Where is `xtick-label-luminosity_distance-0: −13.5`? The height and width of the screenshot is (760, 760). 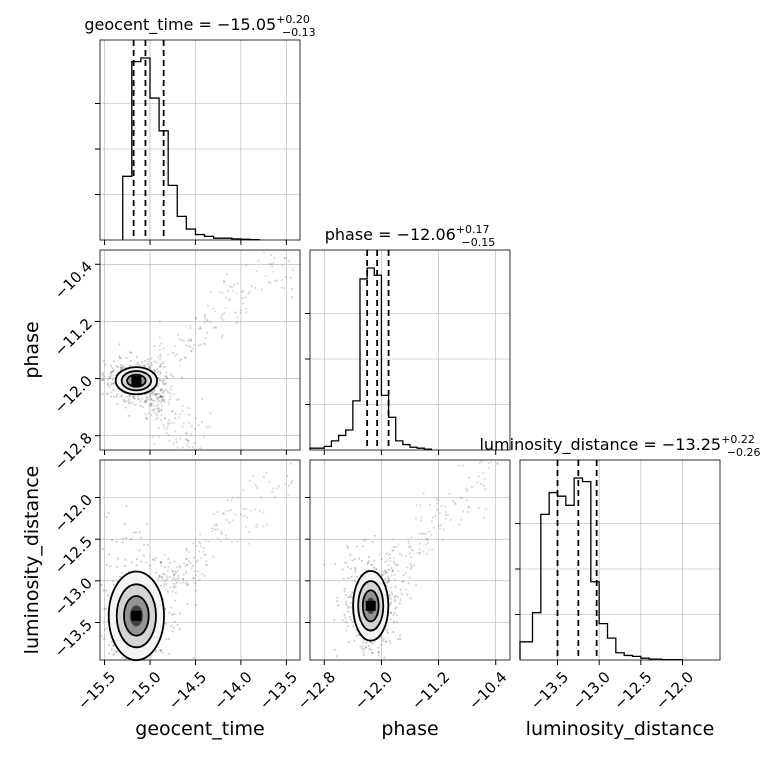 xtick-label-luminosity_distance-0: −13.5 is located at coordinates (549, 690).